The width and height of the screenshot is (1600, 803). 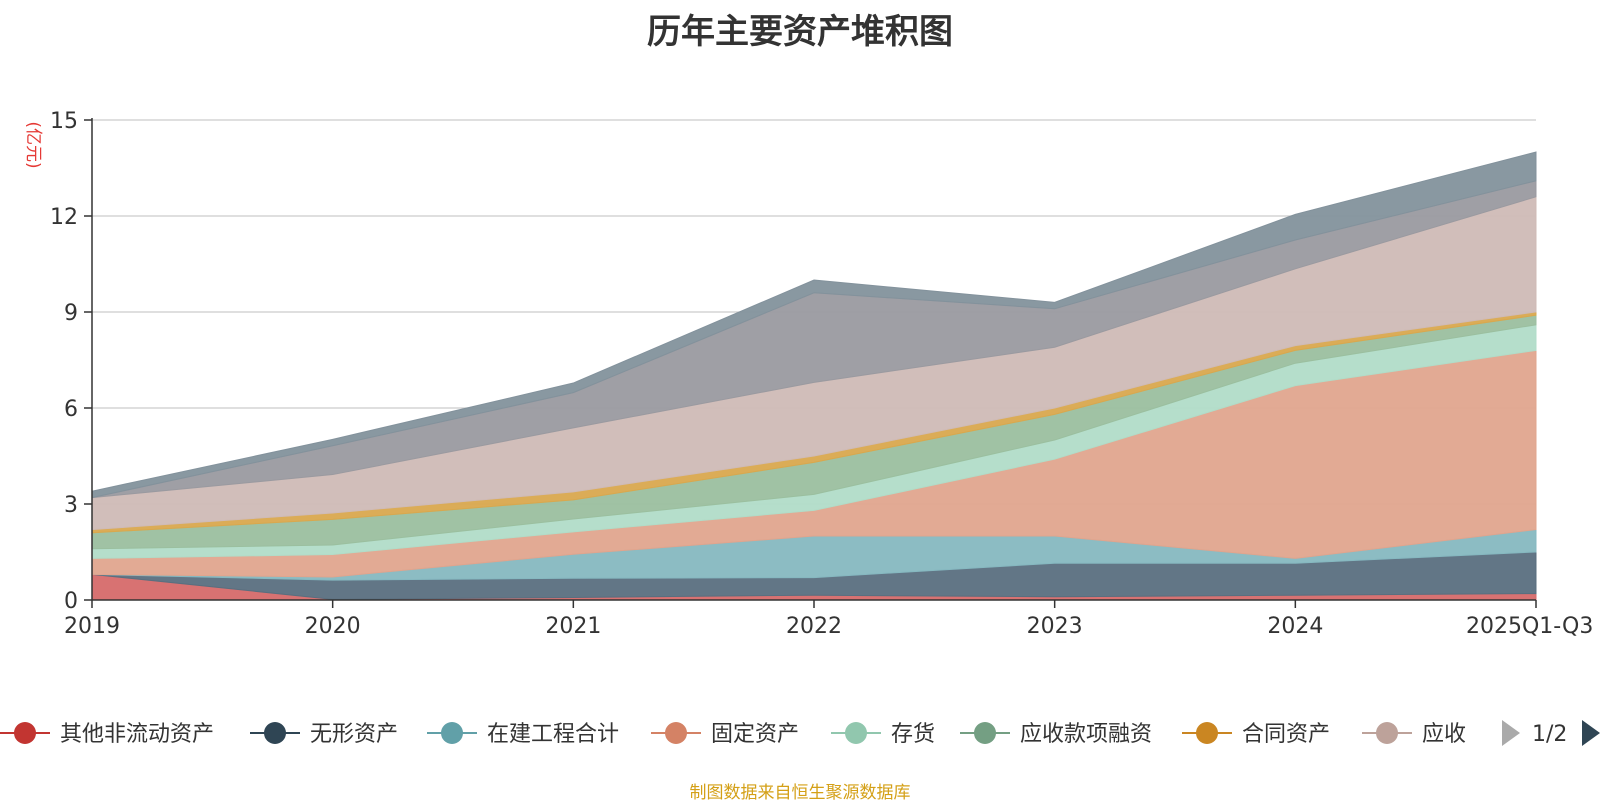 I want to click on legend-label: 固定资产, so click(x=755, y=734).